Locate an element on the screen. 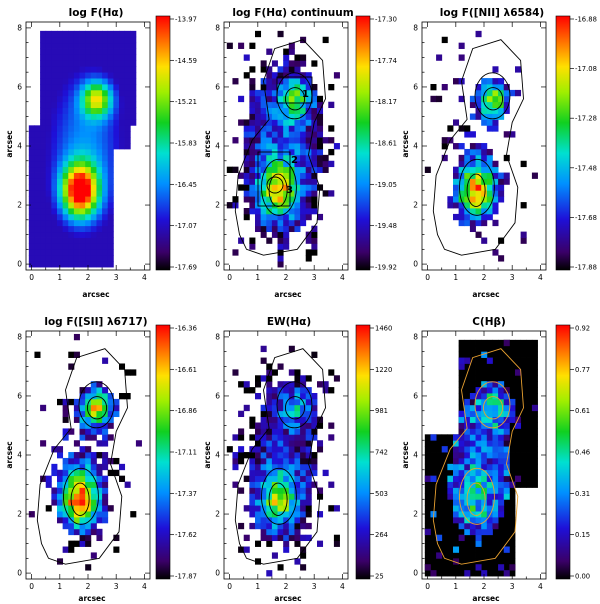 The width and height of the screenshot is (600, 604). x-tick-label: 0 is located at coordinates (229, 586).